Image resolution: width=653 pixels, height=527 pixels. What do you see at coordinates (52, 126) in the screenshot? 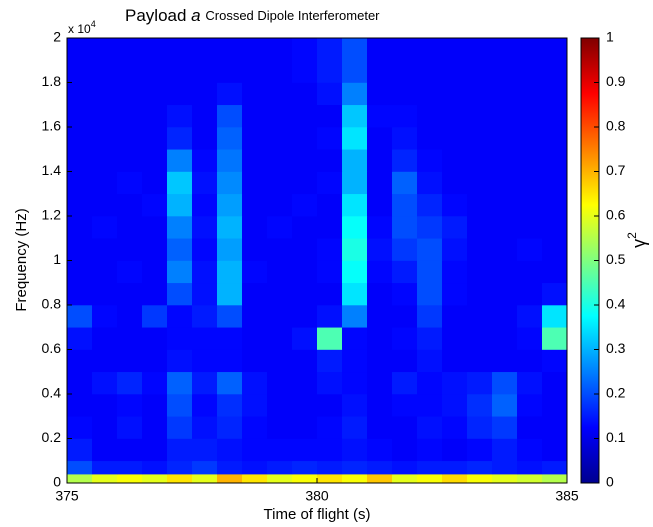
I see `y-tick-label: 1.6` at bounding box center [52, 126].